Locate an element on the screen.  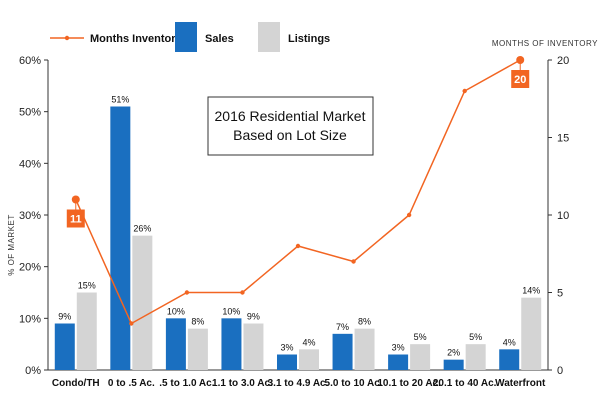
legend-label-months-inventory: Months Inventory is located at coordinates (136, 39).